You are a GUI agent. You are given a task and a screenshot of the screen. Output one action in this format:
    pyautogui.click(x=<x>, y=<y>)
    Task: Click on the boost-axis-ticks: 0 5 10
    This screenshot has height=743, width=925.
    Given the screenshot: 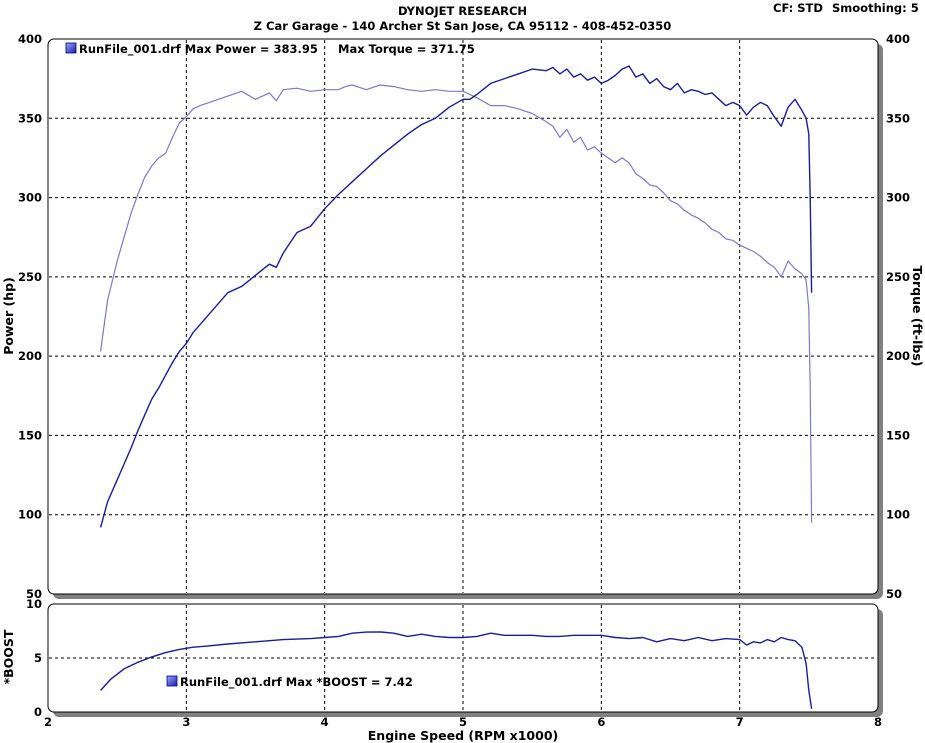 What is the action you would take?
    pyautogui.click(x=34, y=658)
    